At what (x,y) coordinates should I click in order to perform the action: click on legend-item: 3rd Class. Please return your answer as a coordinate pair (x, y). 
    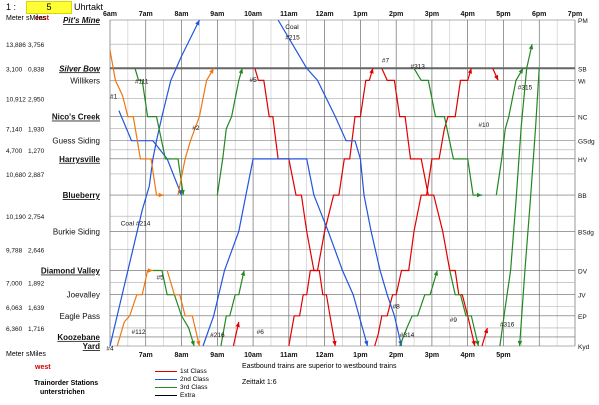
    Looking at the image, I should click on (181, 388).